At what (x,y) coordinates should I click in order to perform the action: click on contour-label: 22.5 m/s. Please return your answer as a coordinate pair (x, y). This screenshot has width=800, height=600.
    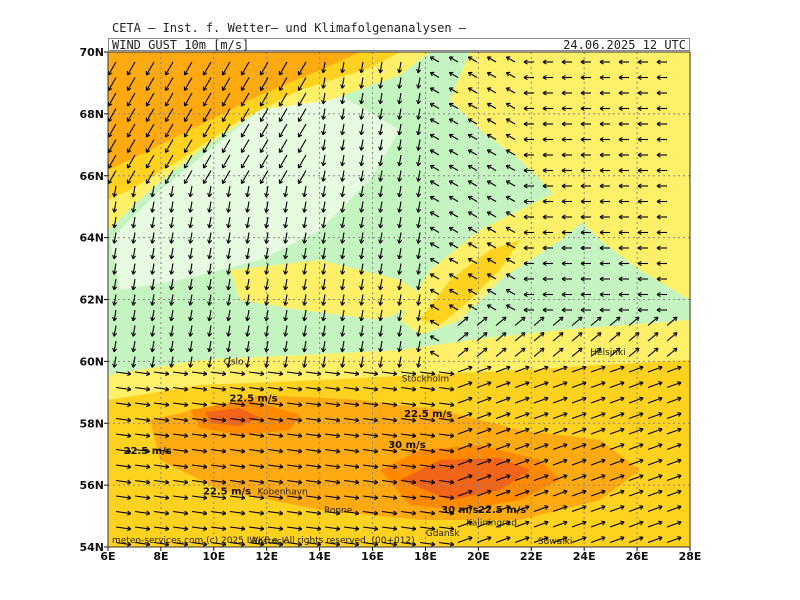
    Looking at the image, I should click on (253, 399).